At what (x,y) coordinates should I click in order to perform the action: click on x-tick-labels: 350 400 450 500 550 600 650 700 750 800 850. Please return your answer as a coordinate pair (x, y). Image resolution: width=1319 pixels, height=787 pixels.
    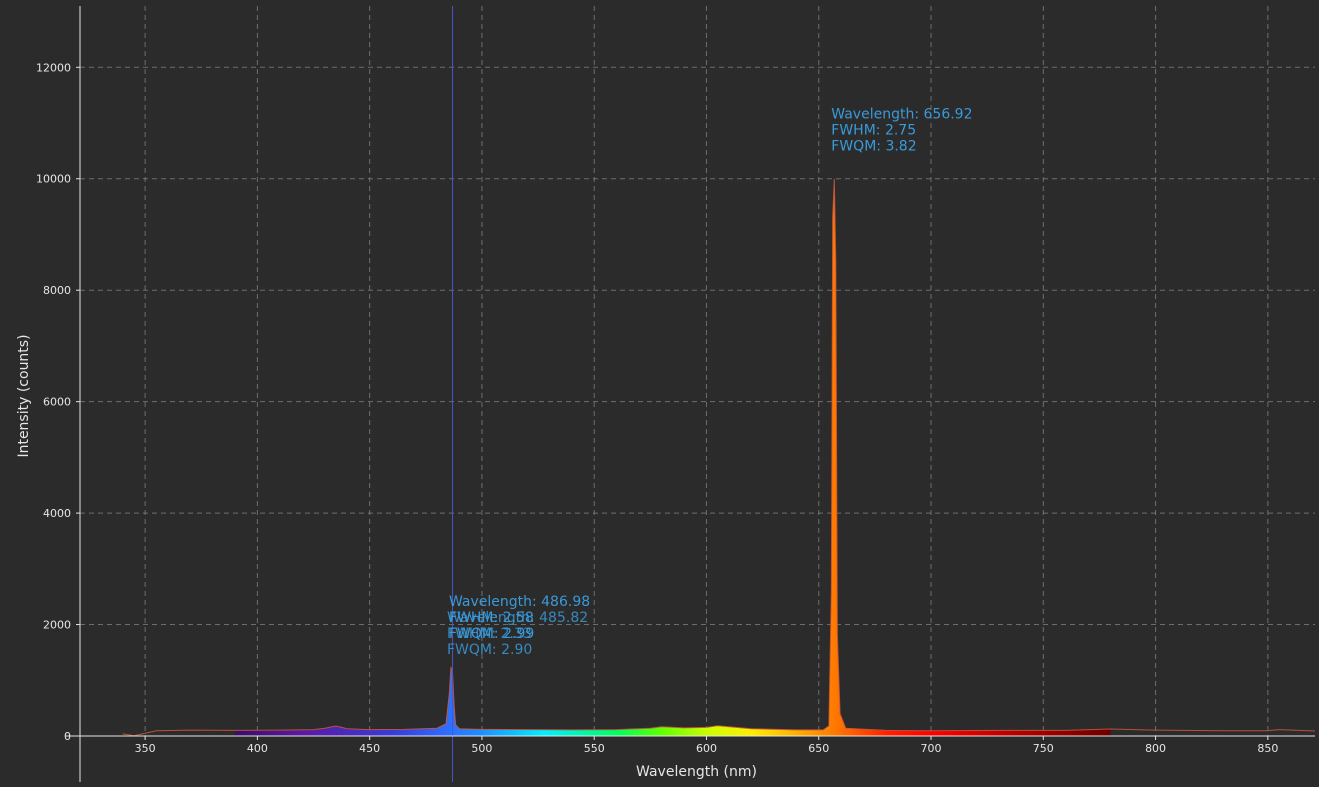
    Looking at the image, I should click on (707, 748).